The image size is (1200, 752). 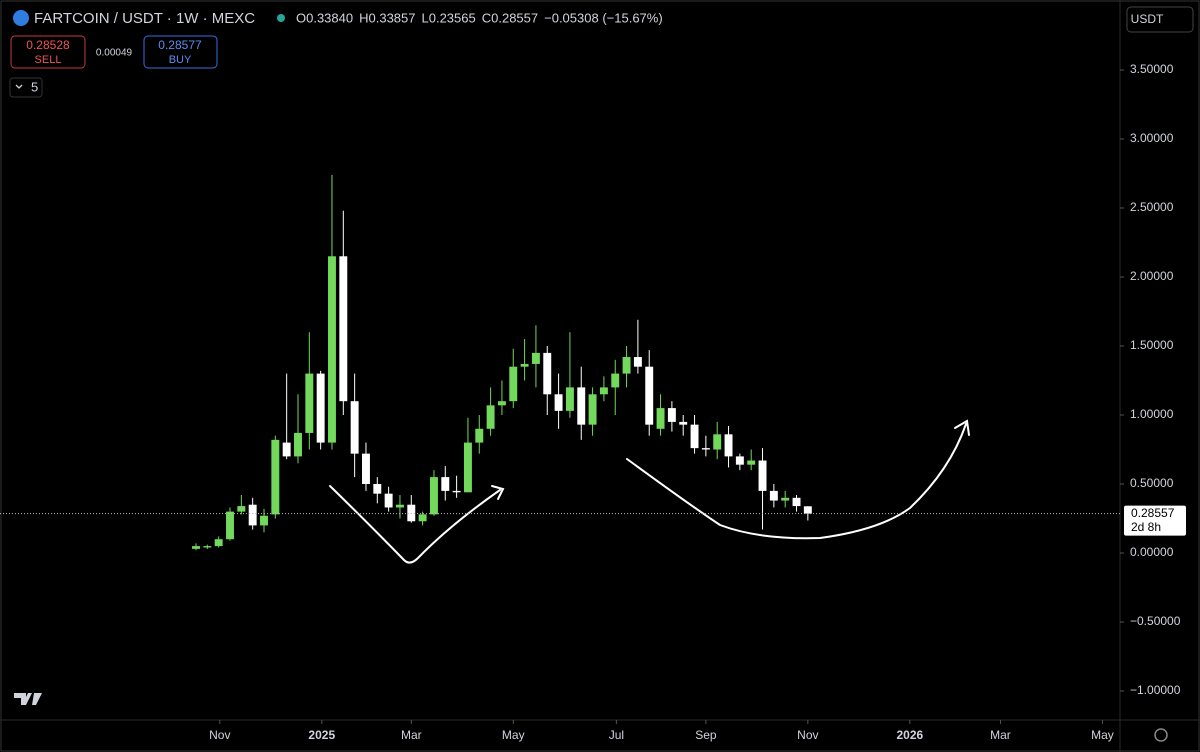 I want to click on y-tick-label: 3.50000, so click(x=1152, y=69).